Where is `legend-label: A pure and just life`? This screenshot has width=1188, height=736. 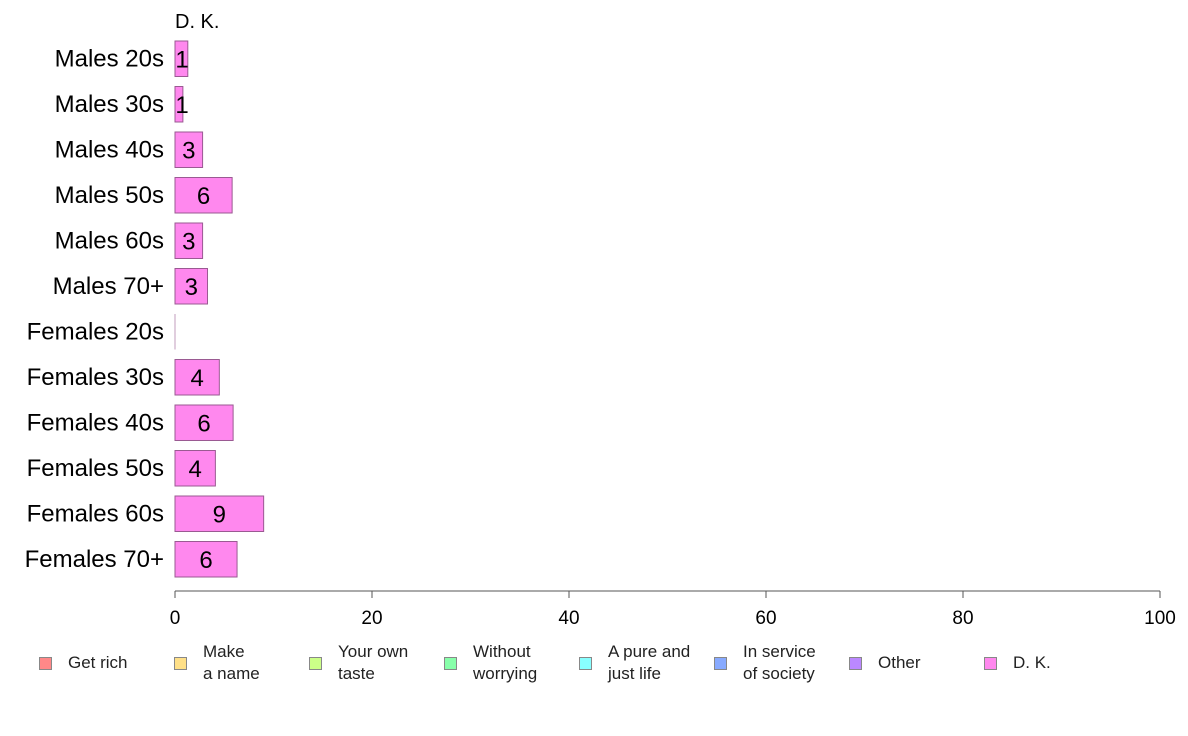
legend-label: A pure and just life is located at coordinates (649, 662).